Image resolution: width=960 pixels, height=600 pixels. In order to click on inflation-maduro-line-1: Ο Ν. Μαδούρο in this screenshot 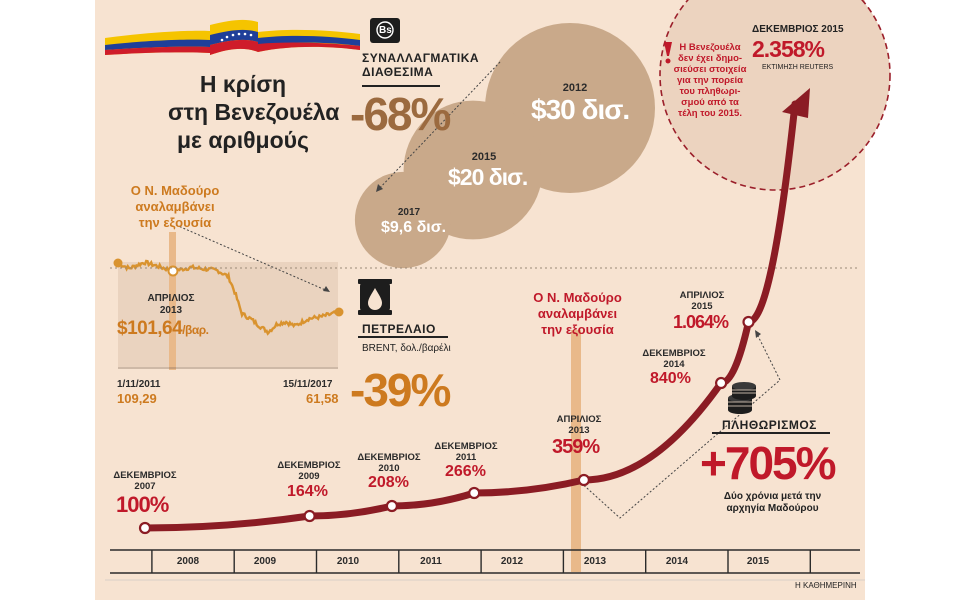, I will do `click(577, 297)`.